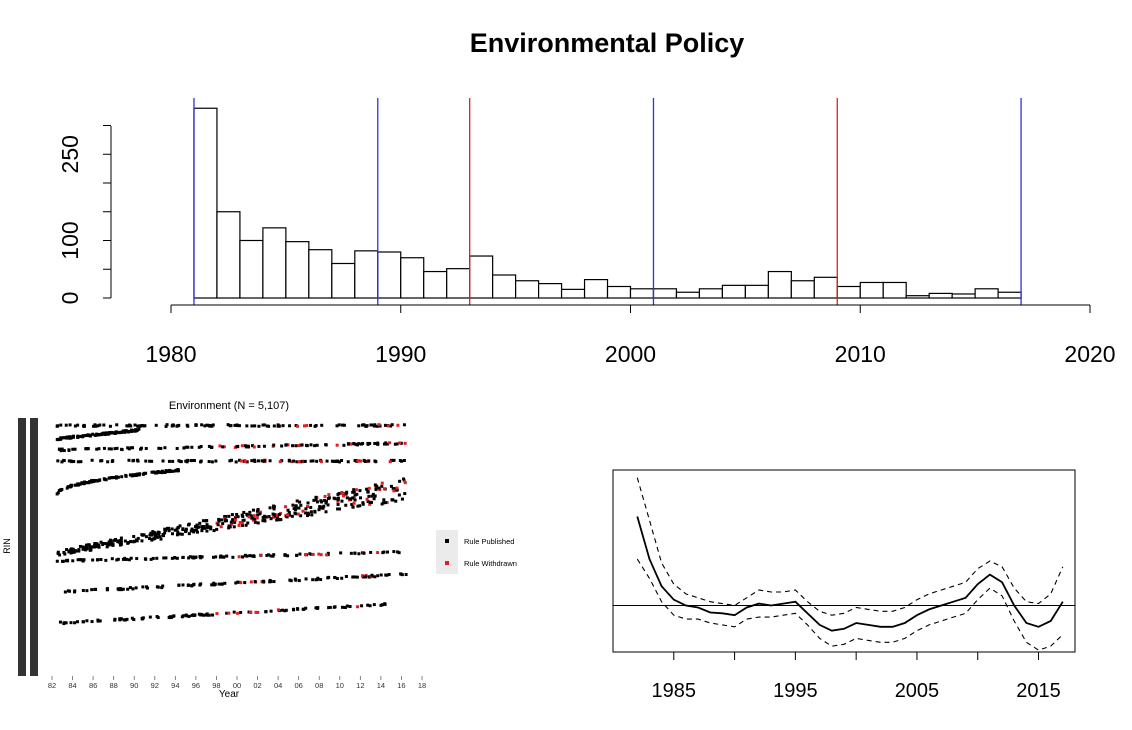 Image resolution: width=1132 pixels, height=730 pixels. I want to click on scatter-x-tick-label: 94, so click(175, 685).